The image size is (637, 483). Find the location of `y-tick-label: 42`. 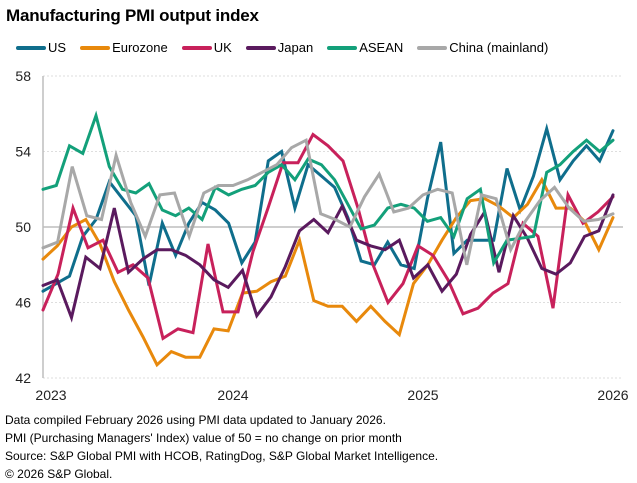

y-tick-label: 42 is located at coordinates (23, 378).